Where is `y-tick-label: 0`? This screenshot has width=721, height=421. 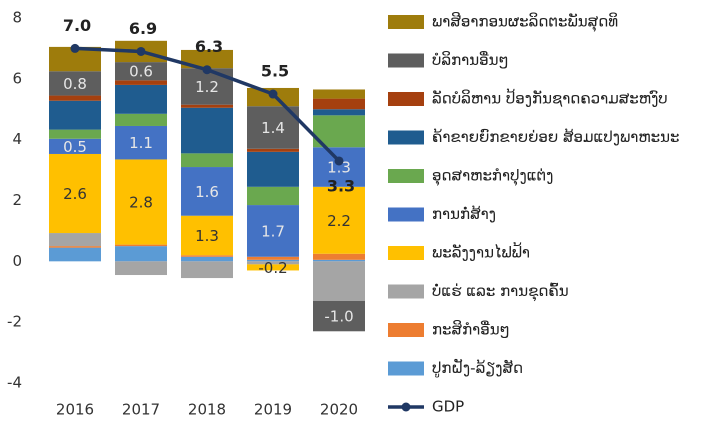
y-tick-label: 0 is located at coordinates (17, 261).